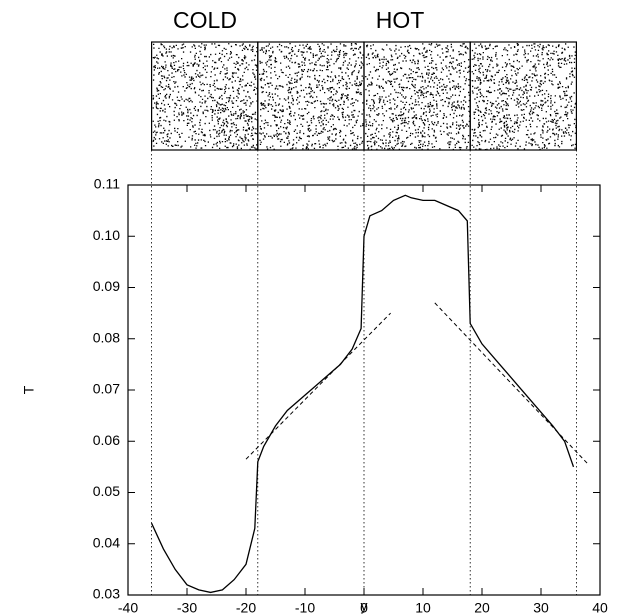 This screenshot has height=616, width=628. Describe the element at coordinates (205, 20) in the screenshot. I see `annotation: COLD` at that location.